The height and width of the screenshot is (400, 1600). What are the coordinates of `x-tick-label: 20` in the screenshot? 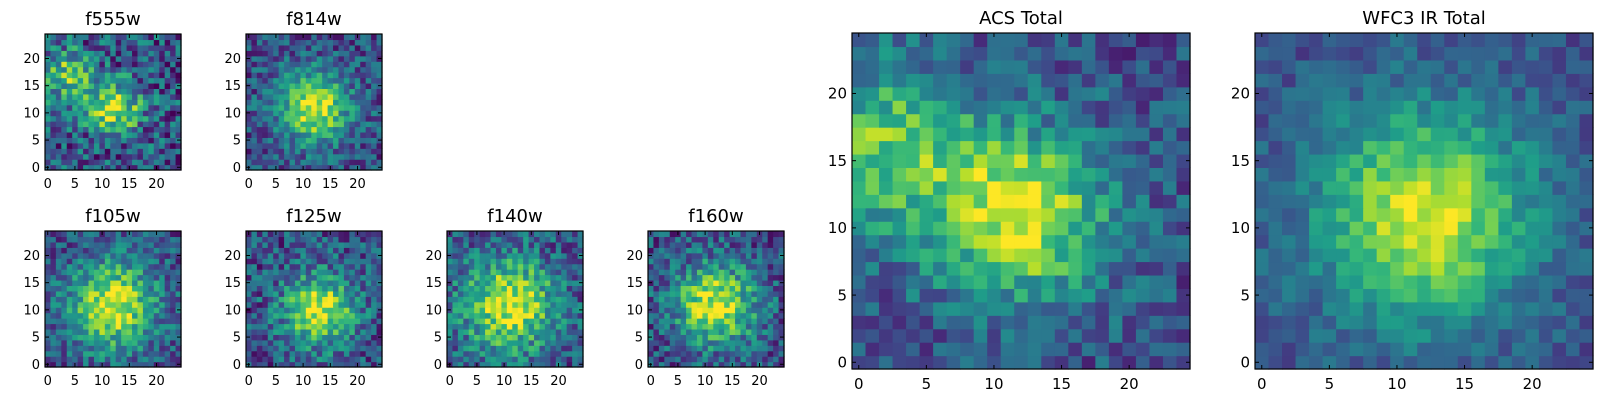 It's located at (1129, 384).